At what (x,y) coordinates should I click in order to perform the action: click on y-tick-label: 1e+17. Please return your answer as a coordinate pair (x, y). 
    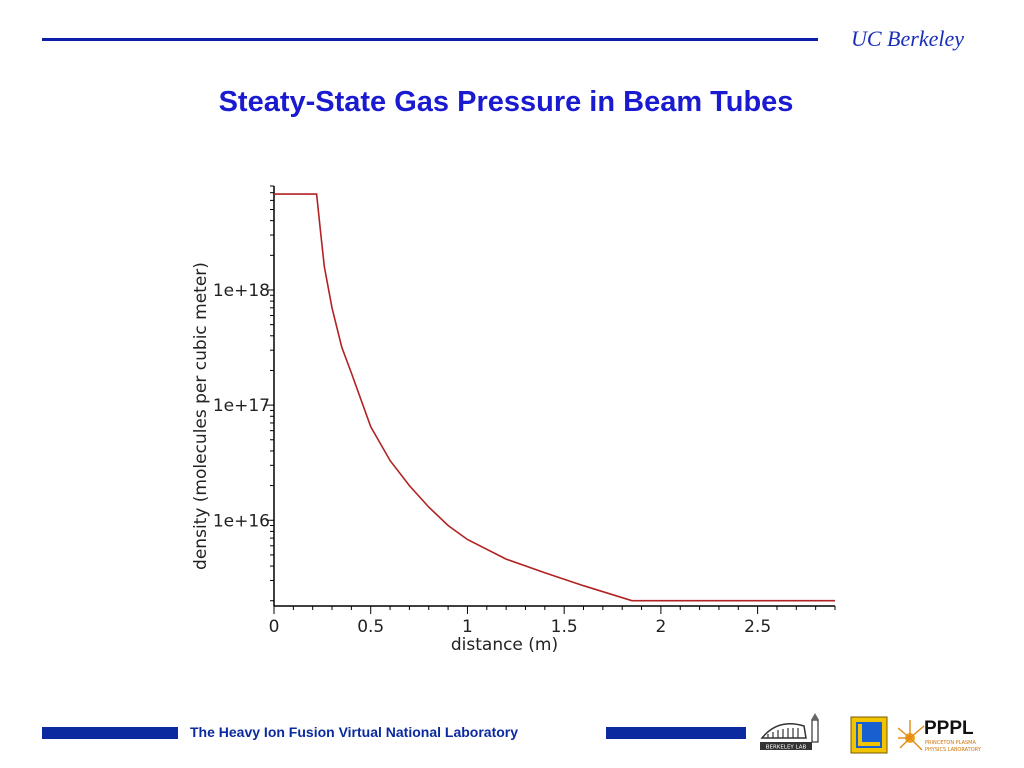
    Looking at the image, I should click on (241, 406).